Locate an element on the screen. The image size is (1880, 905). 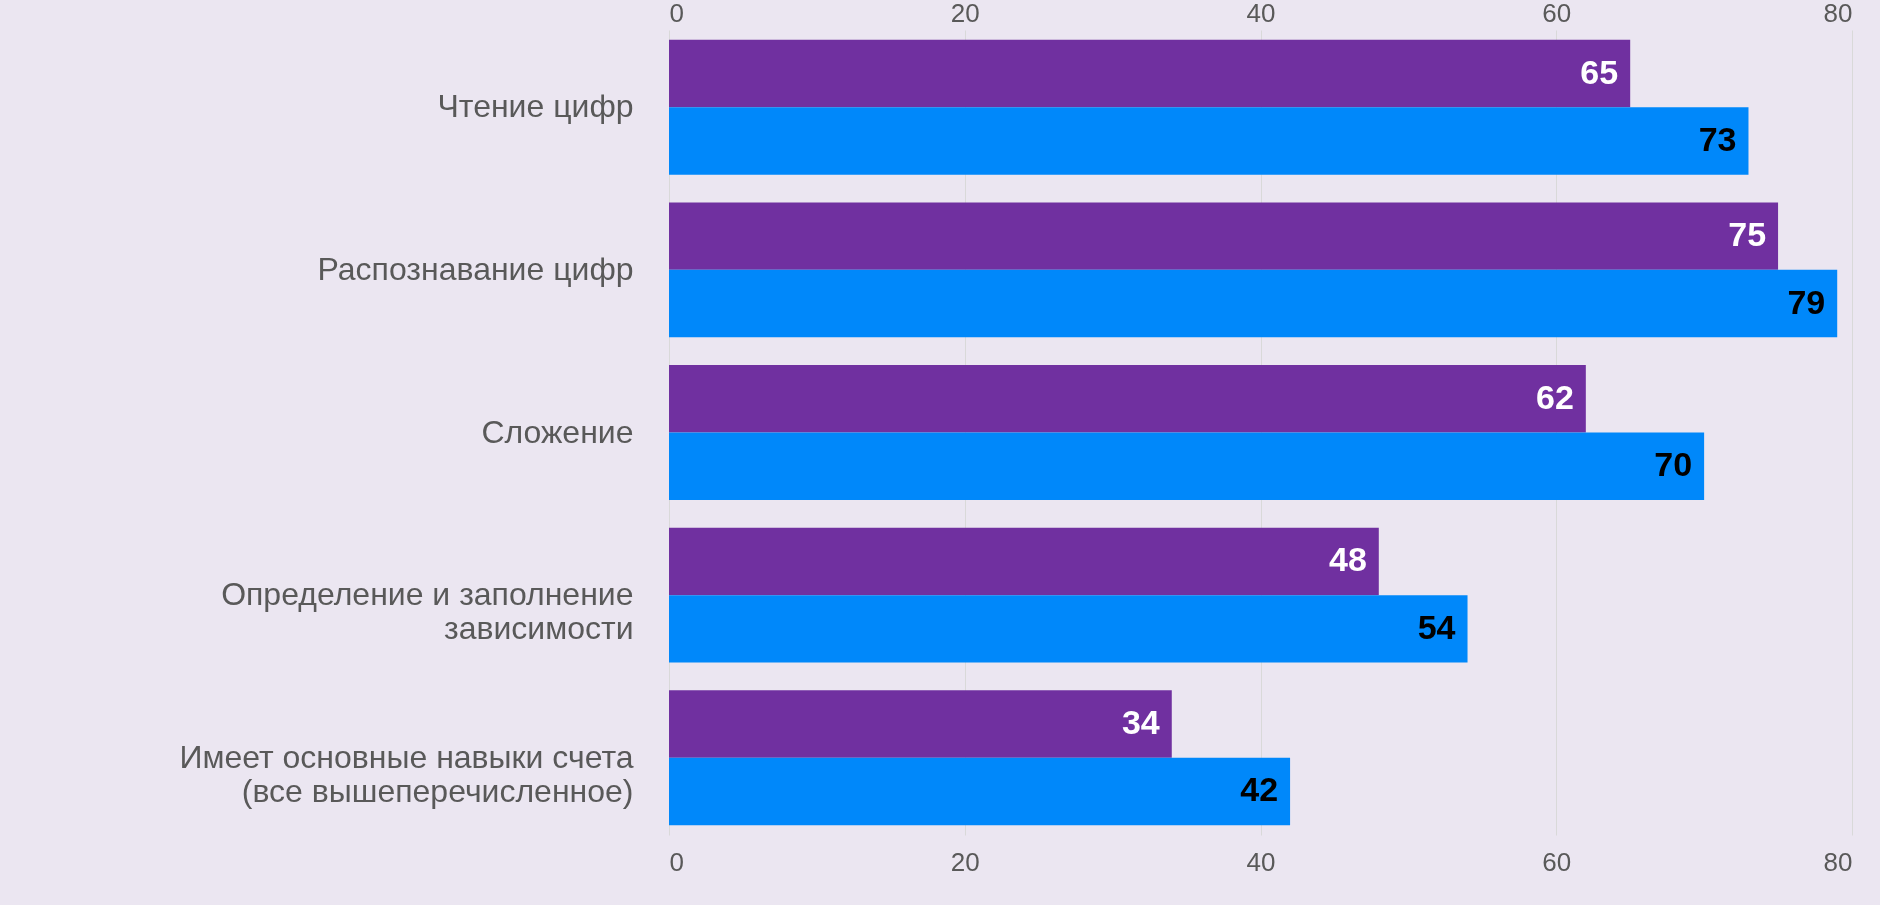
data-label: 79 is located at coordinates (1806, 301).